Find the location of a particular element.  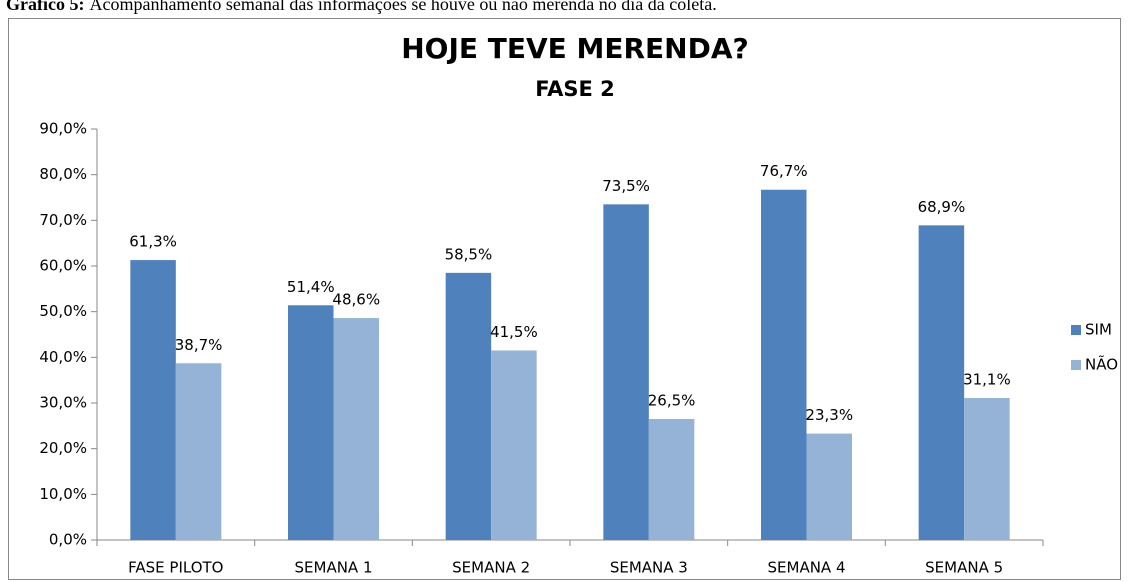

x-tick-label: SEMANA 1 is located at coordinates (334, 568).